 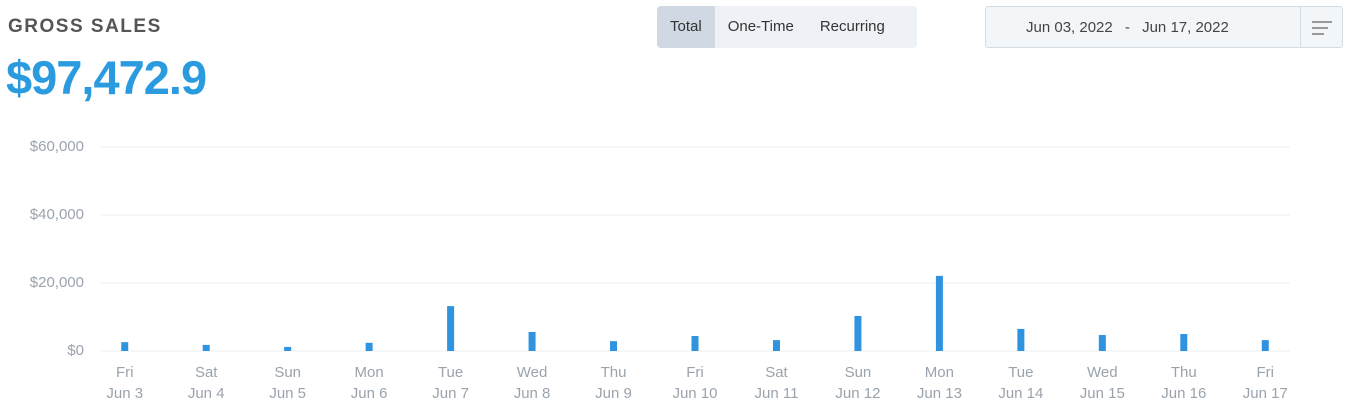 I want to click on tab: Total, so click(x=686, y=27).